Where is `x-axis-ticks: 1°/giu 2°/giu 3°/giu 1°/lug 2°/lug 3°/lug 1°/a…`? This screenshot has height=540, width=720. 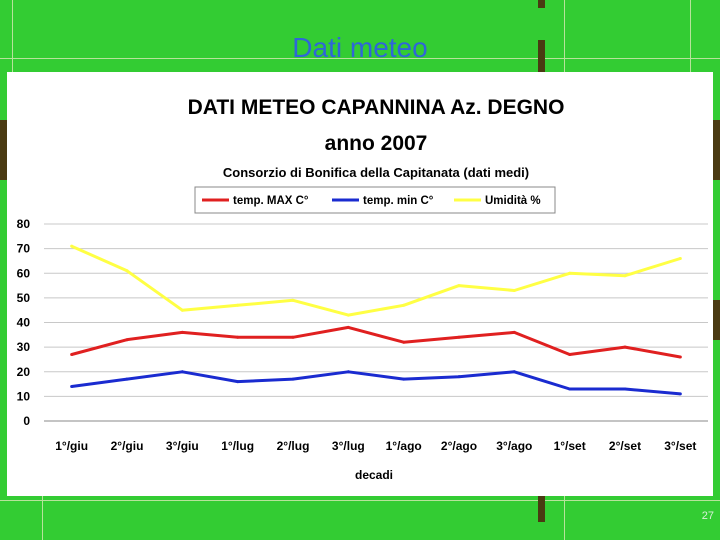 x-axis-ticks: 1°/giu 2°/giu 3°/giu 1°/lug 2°/lug 3°/lug 1°/a… is located at coordinates (375, 446).